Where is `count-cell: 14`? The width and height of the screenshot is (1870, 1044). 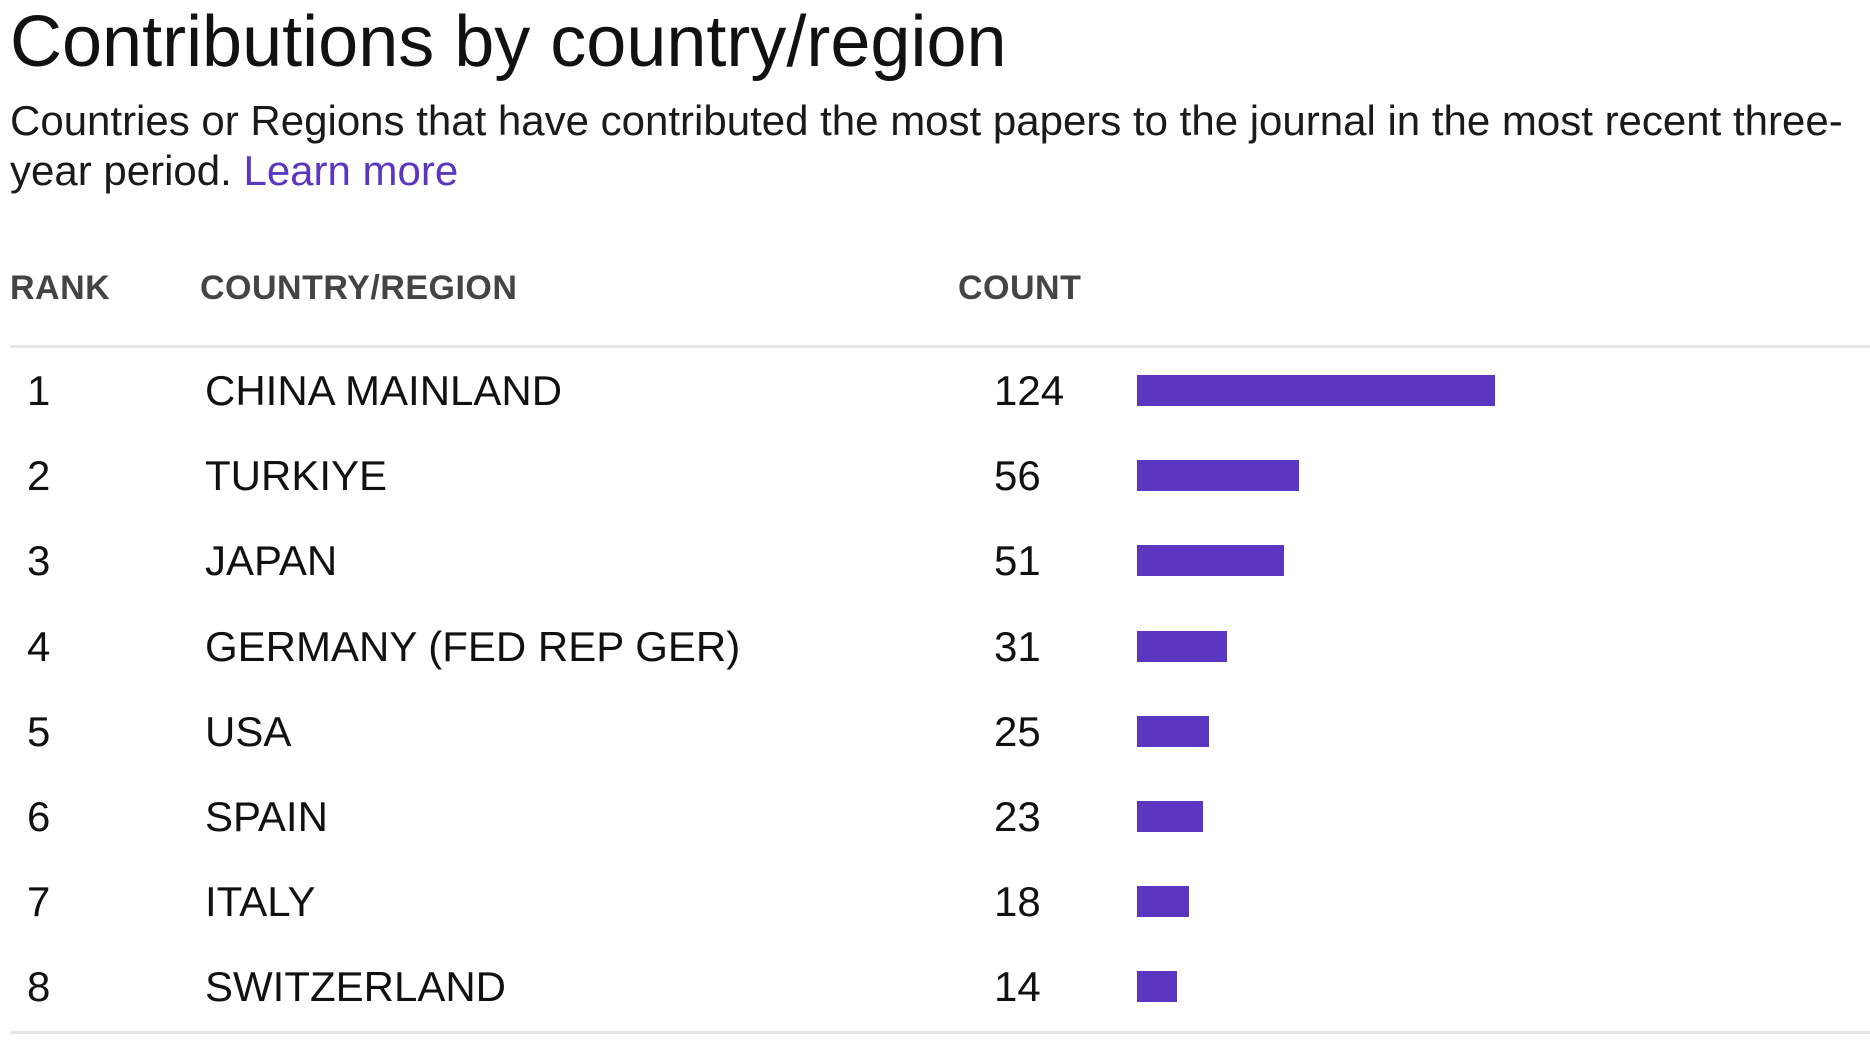 count-cell: 14 is located at coordinates (1017, 987).